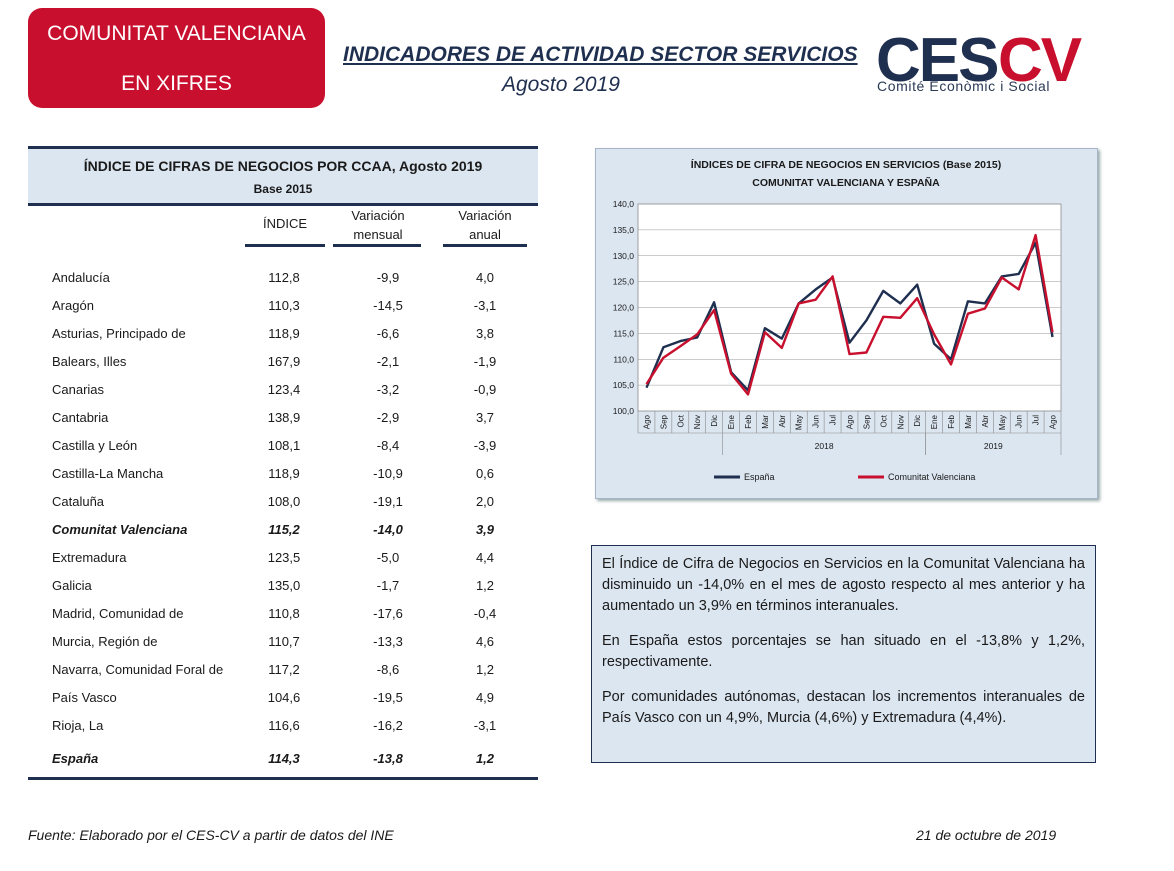 The image size is (1174, 871). I want to click on indice-value: 138,9, so click(284, 417).